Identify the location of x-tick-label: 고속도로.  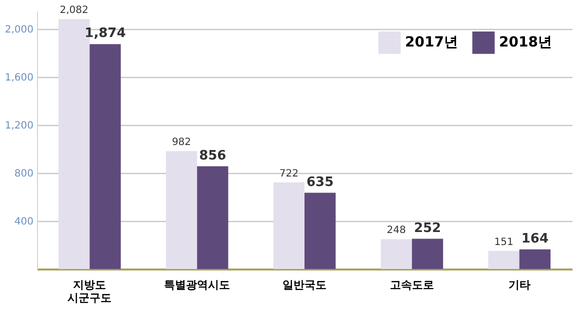
(412, 285).